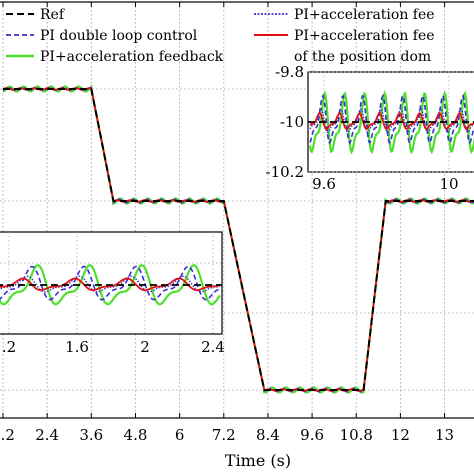 The height and width of the screenshot is (474, 474). I want to click on inset1-series-red, so click(391, 121).